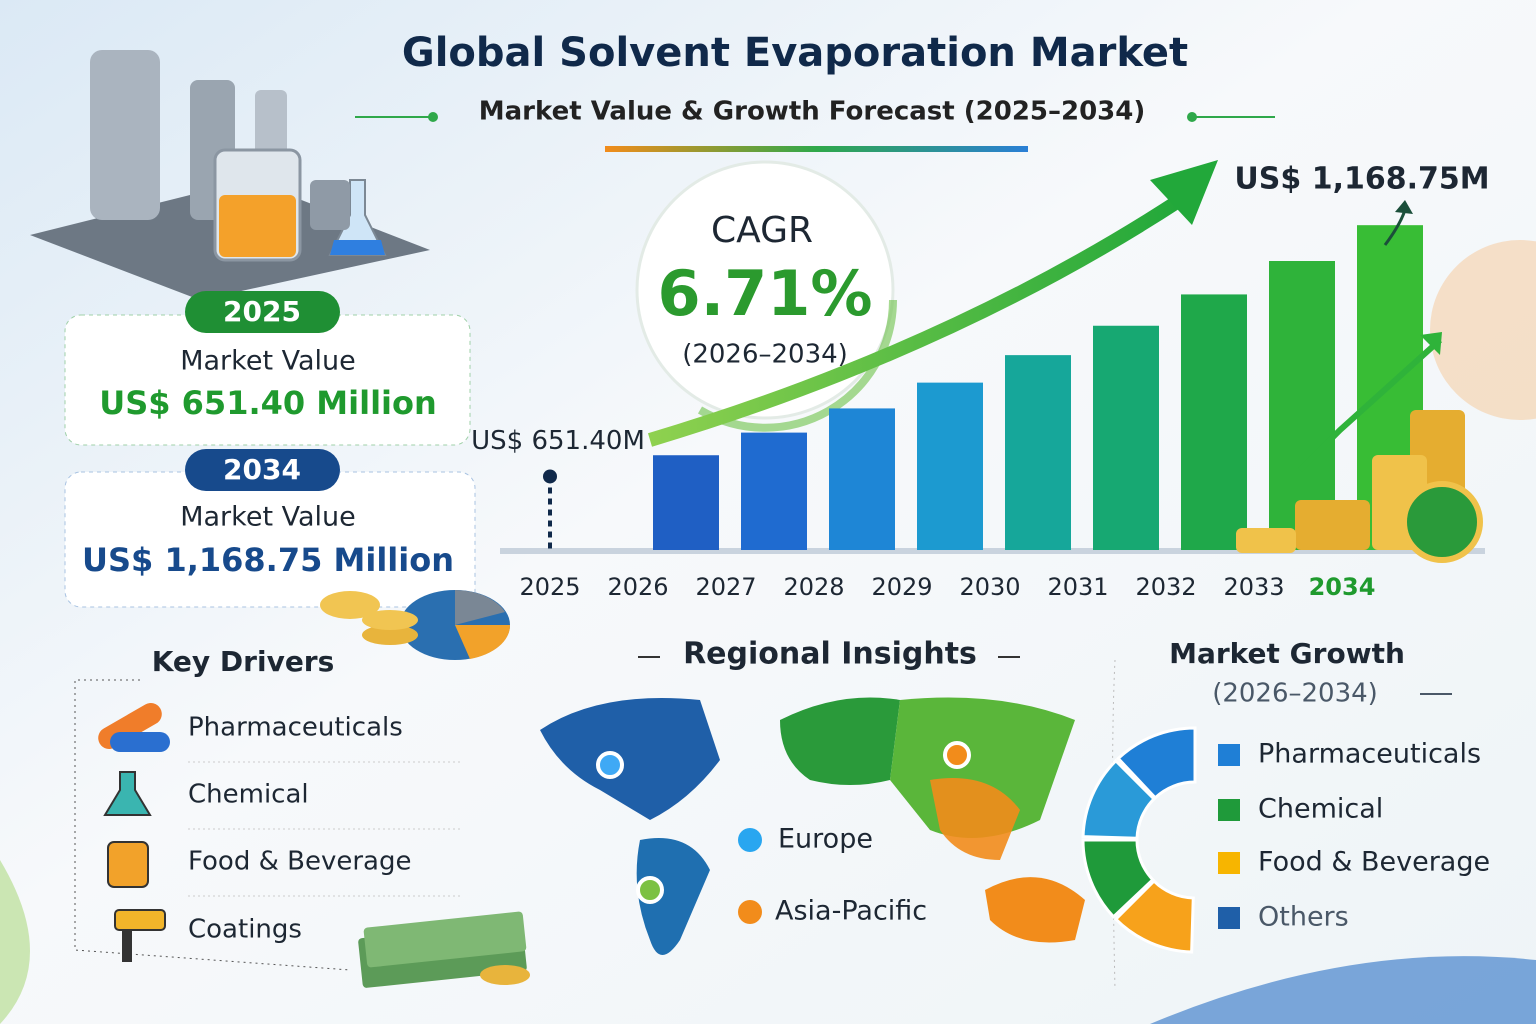 The image size is (1536, 1024). Describe the element at coordinates (901, 587) in the screenshot. I see `x-tick-label: 2029` at that location.